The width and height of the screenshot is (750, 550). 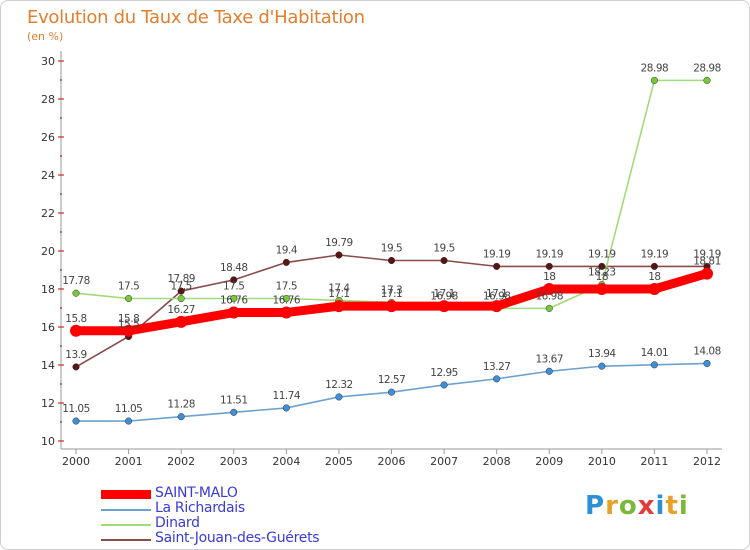 What do you see at coordinates (602, 461) in the screenshot?
I see `x-tick-label: 2010` at bounding box center [602, 461].